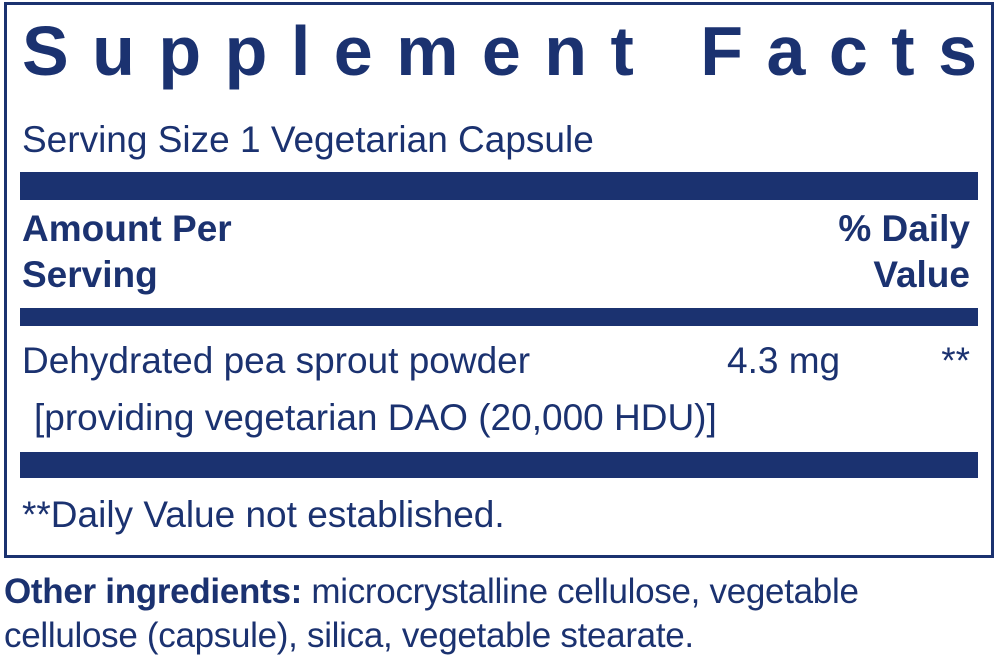 The image size is (1000, 665). Describe the element at coordinates (955, 360) in the screenshot. I see `ingredient-dv: **` at that location.